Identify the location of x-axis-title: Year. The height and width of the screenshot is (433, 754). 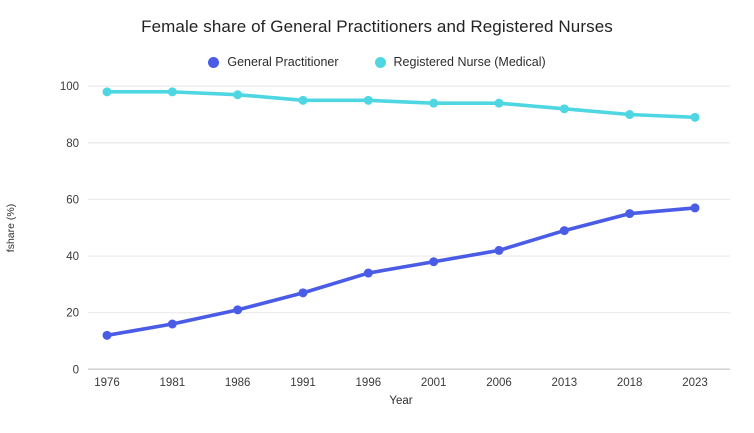
(400, 401).